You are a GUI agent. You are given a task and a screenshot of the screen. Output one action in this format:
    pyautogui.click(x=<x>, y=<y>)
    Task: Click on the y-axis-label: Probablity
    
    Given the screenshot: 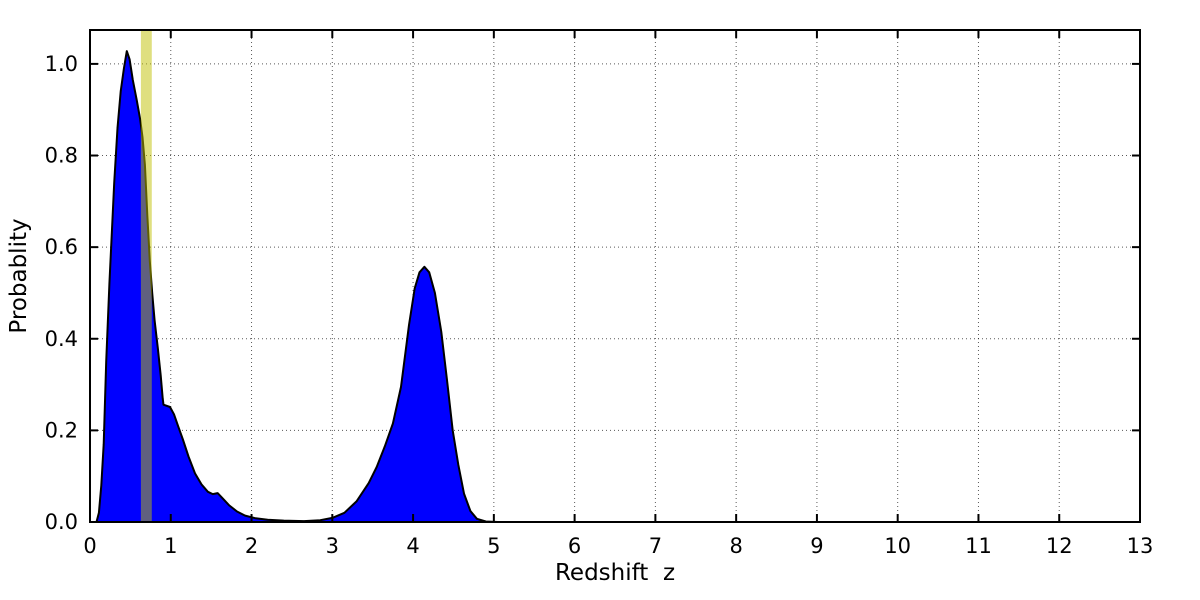 What is the action you would take?
    pyautogui.click(x=19, y=275)
    